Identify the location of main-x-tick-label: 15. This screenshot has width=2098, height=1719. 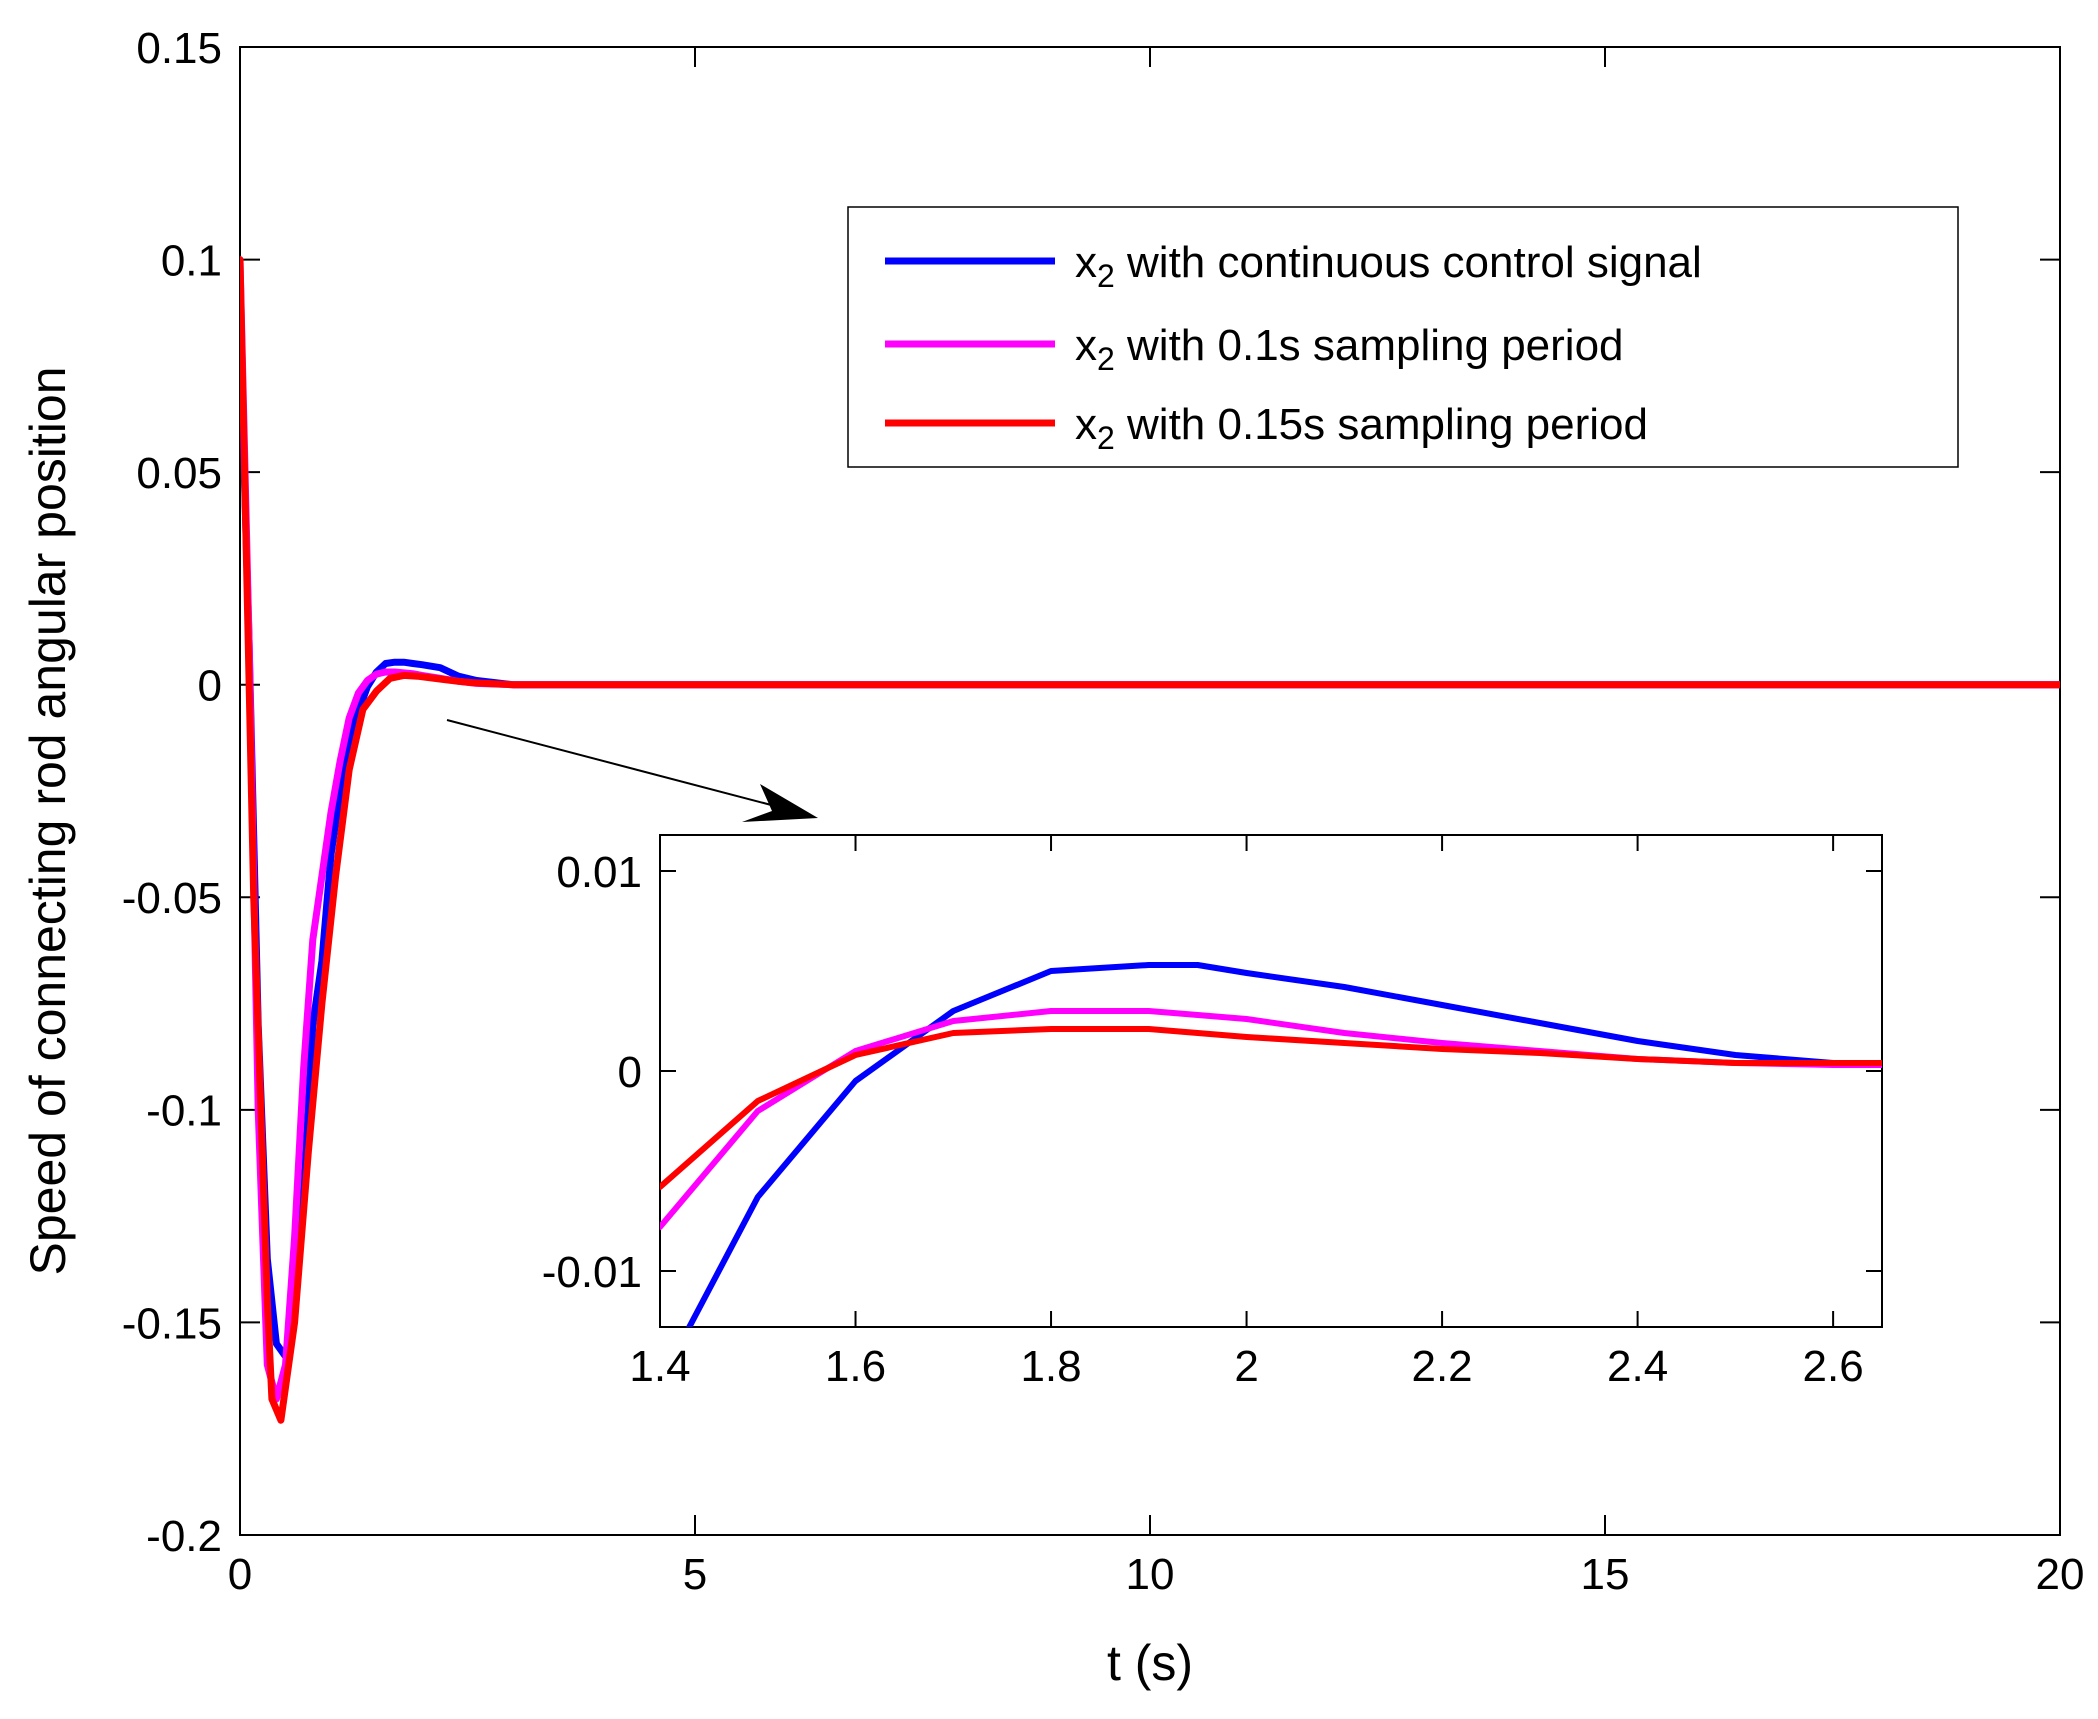
(1605, 1574).